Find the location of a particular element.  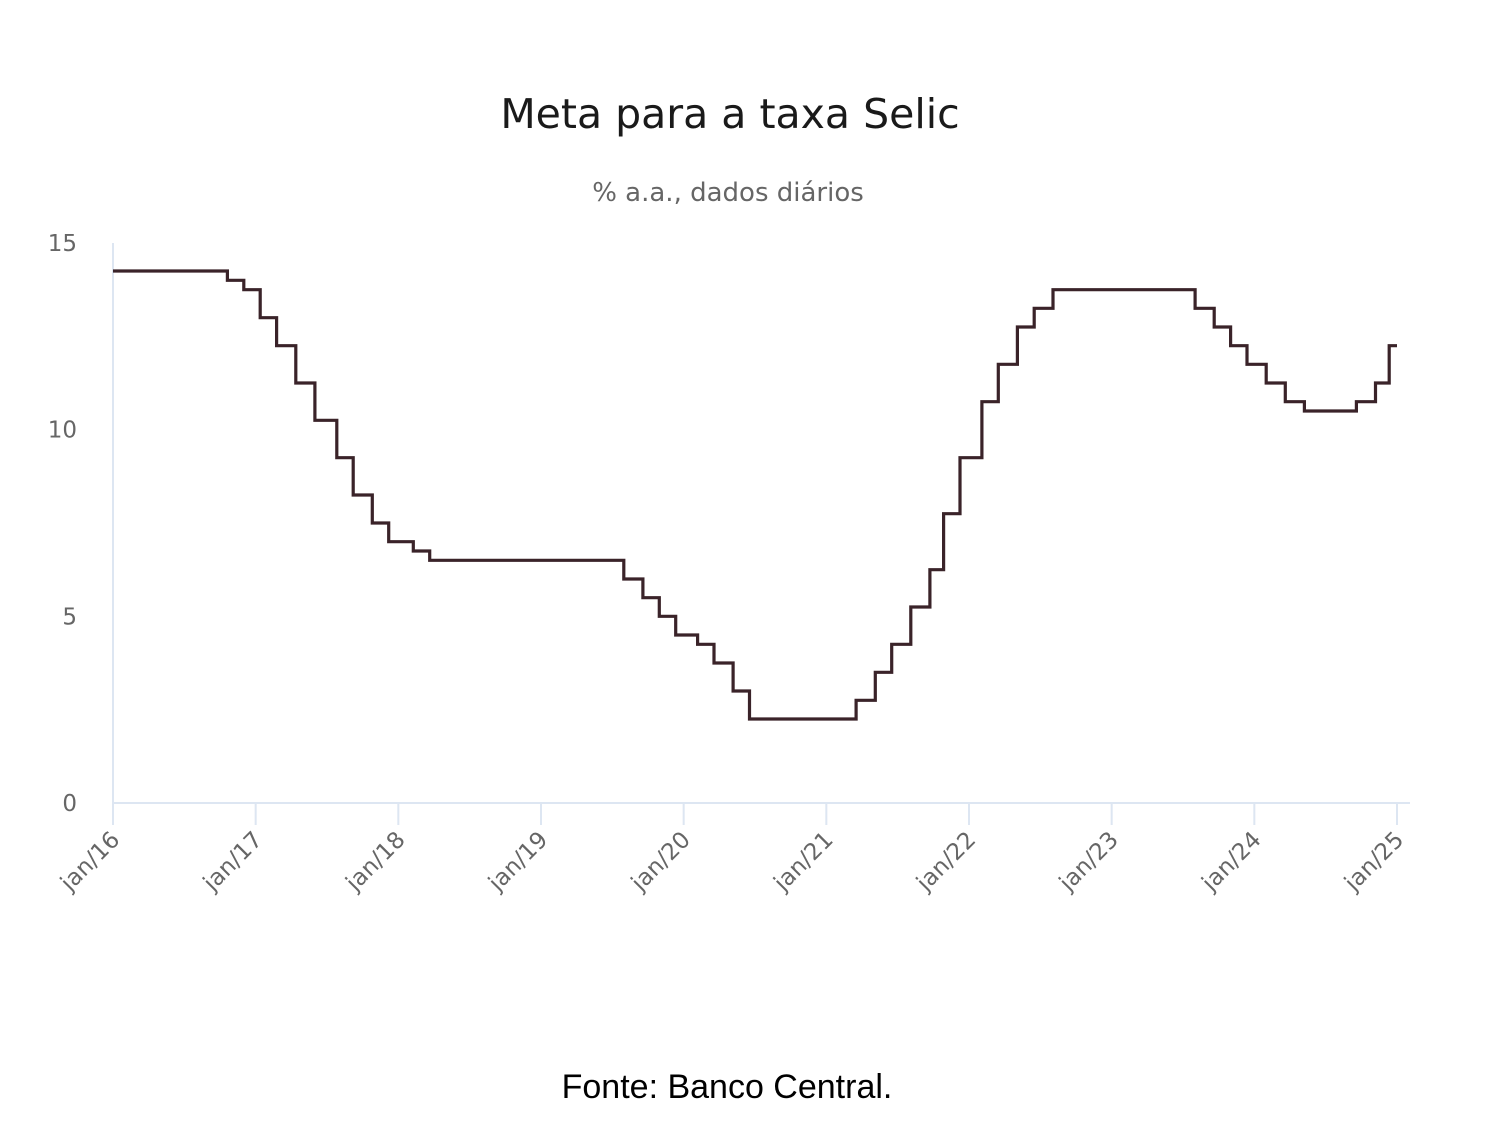

x-tick-label: jan/20 is located at coordinates (661, 862).